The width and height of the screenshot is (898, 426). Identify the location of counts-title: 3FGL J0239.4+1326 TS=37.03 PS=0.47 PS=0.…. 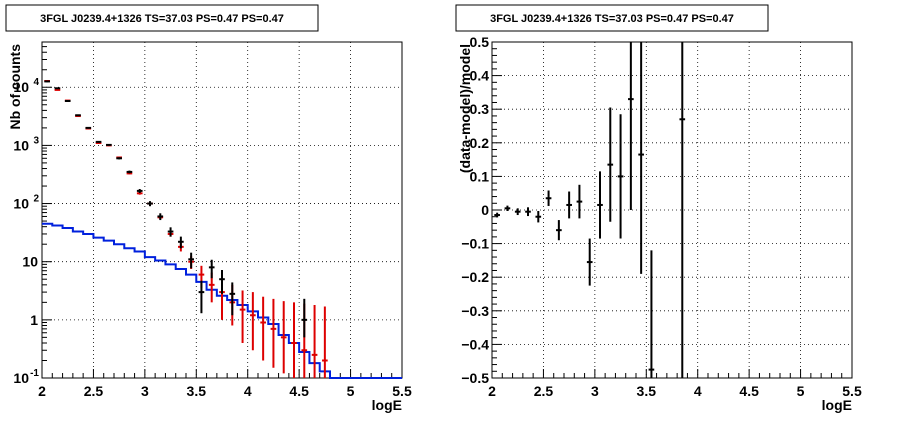
(162, 19).